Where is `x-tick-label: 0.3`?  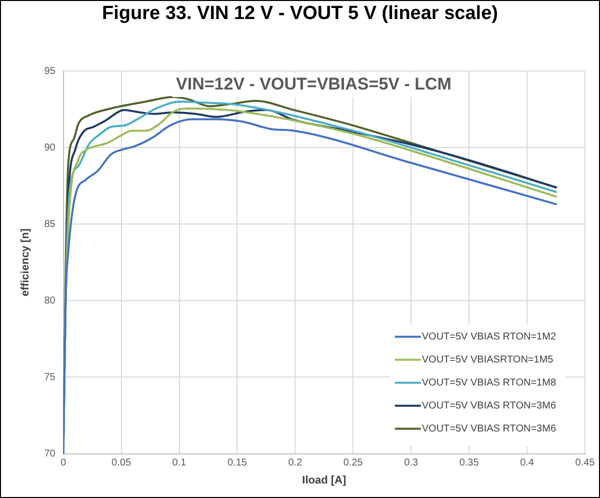 x-tick-label: 0.3 is located at coordinates (411, 463).